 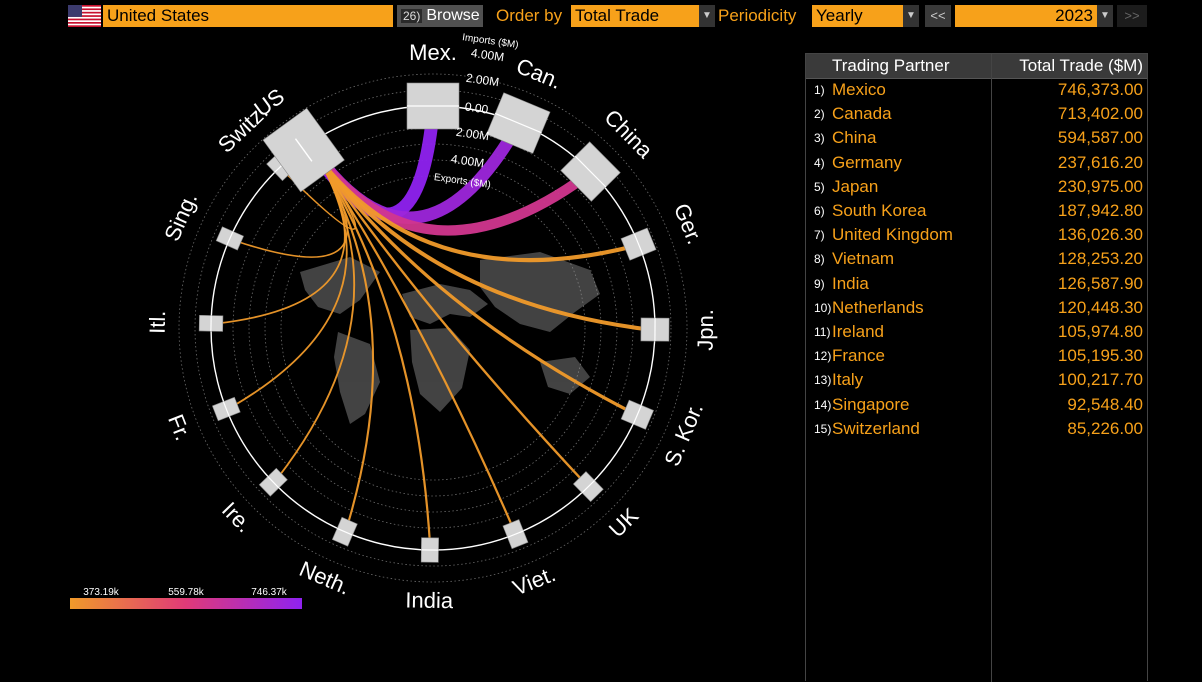 I want to click on order-by-dropdown-icon: ▼, so click(x=707, y=16).